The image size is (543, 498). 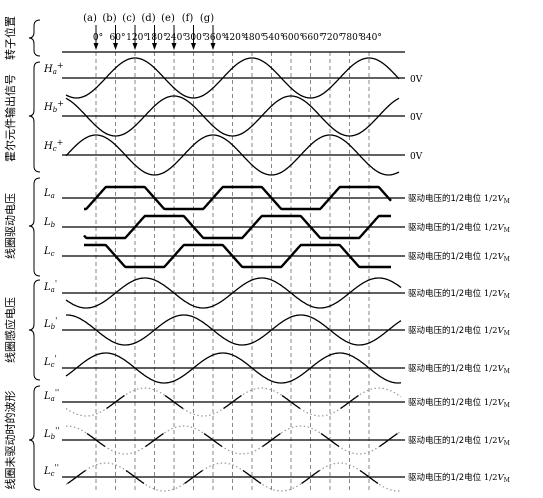 I want to click on marker-label: (b), so click(x=109, y=18).